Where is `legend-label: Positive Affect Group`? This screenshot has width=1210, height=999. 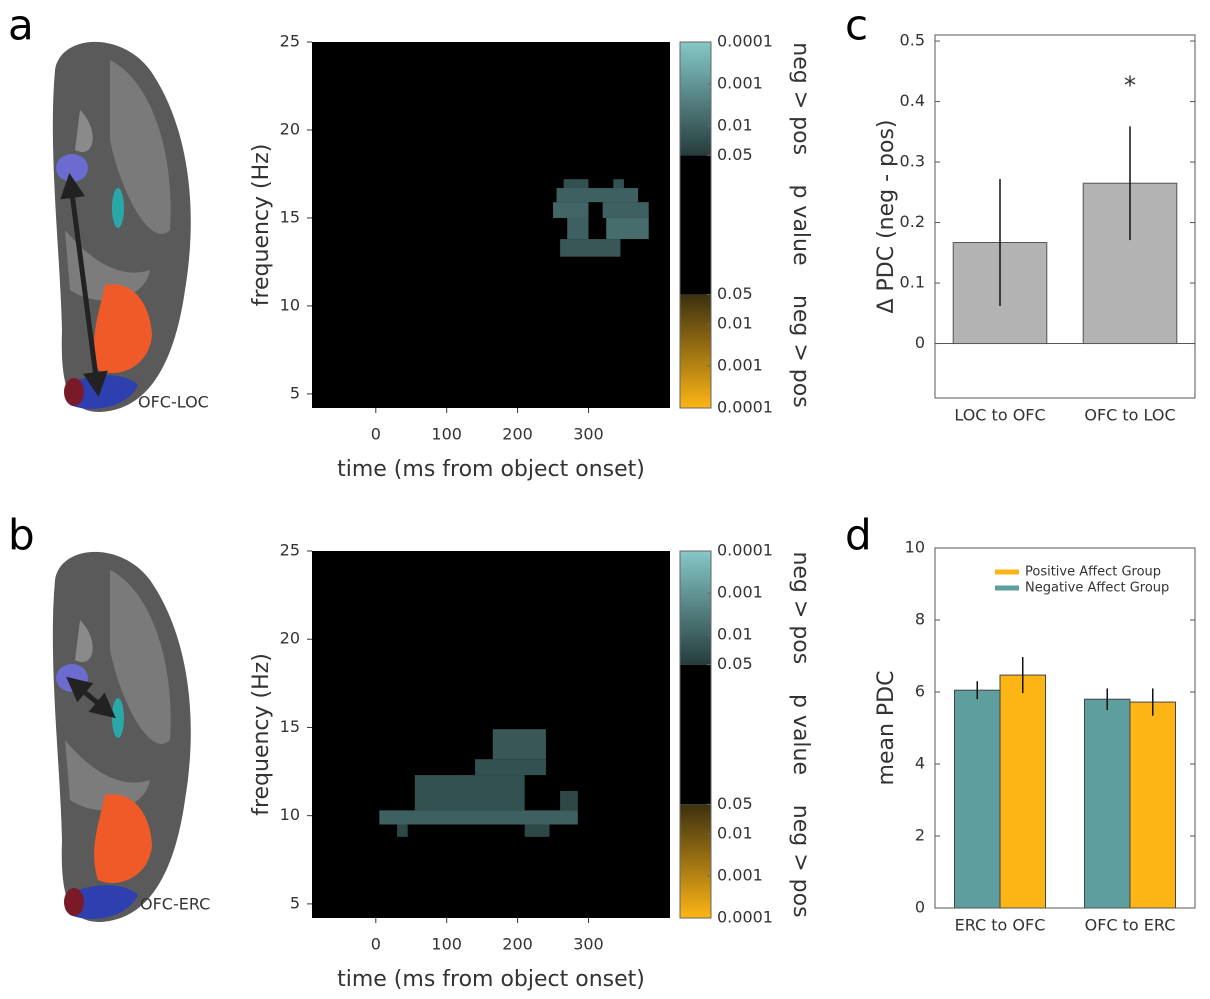 legend-label: Positive Affect Group is located at coordinates (1093, 572).